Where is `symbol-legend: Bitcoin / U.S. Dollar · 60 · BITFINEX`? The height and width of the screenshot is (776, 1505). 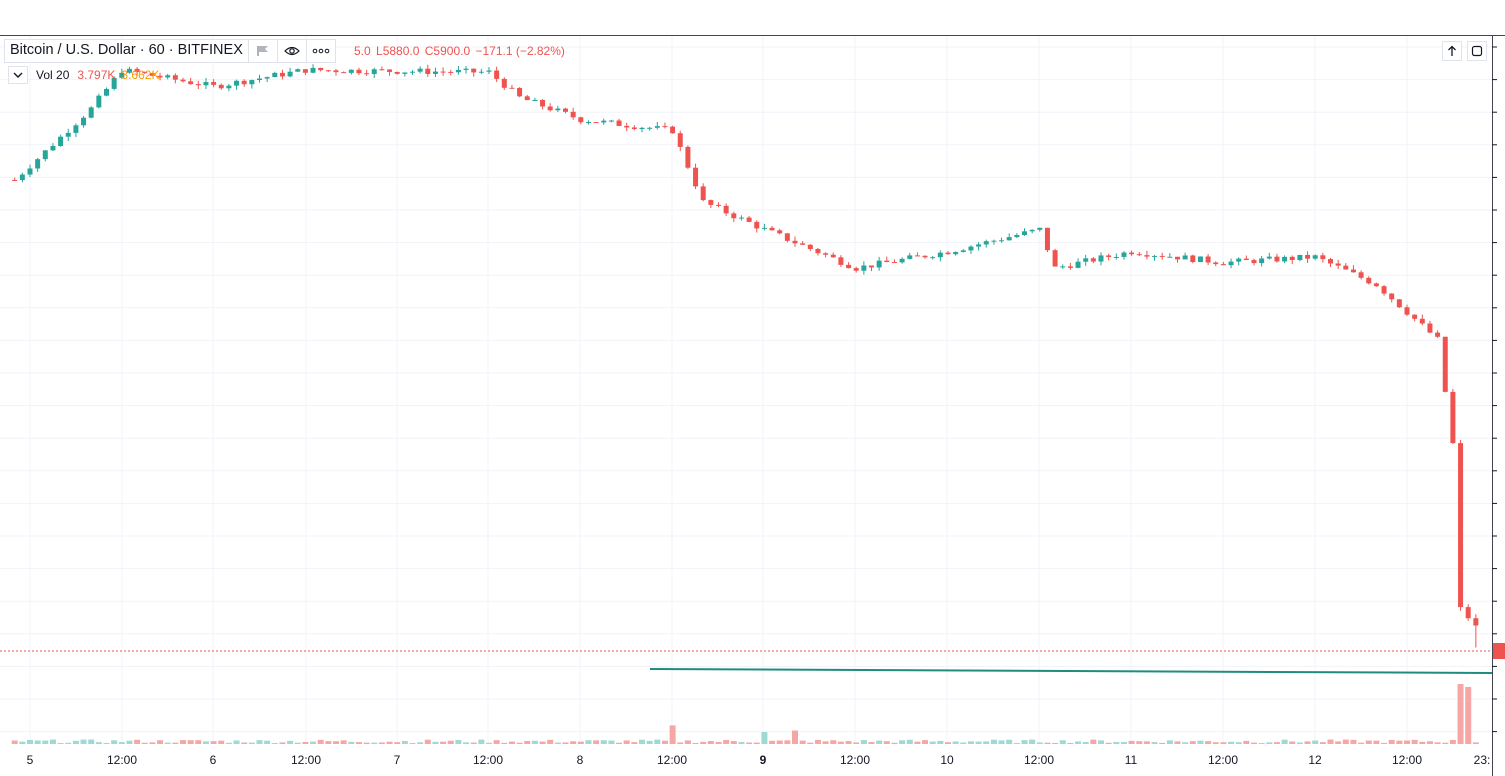
symbol-legend: Bitcoin / U.S. Dollar · 60 · BITFINEX is located at coordinates (170, 51).